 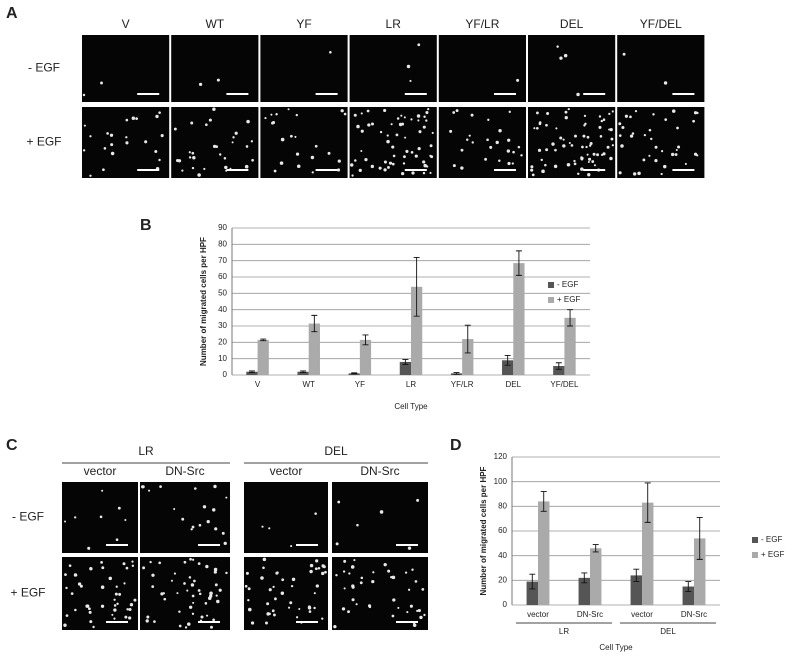 I want to click on column-header: YF/LR, so click(x=482, y=24).